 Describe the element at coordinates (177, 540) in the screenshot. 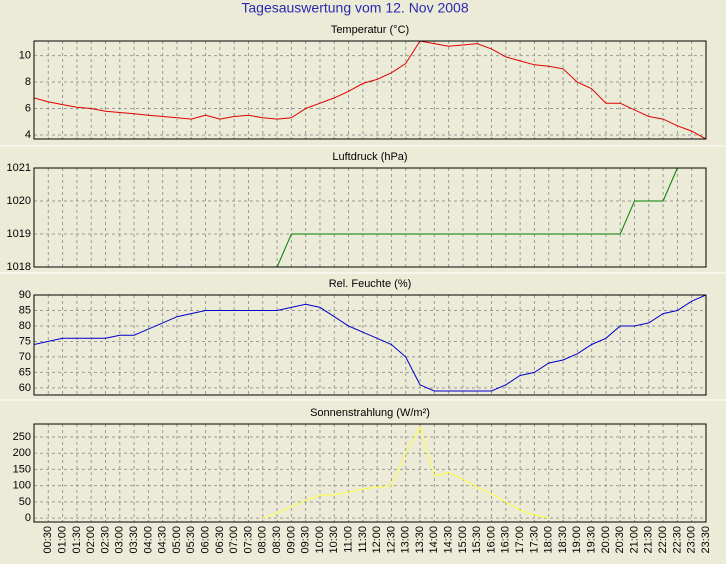

I see `x-tick-label: 05:00` at that location.